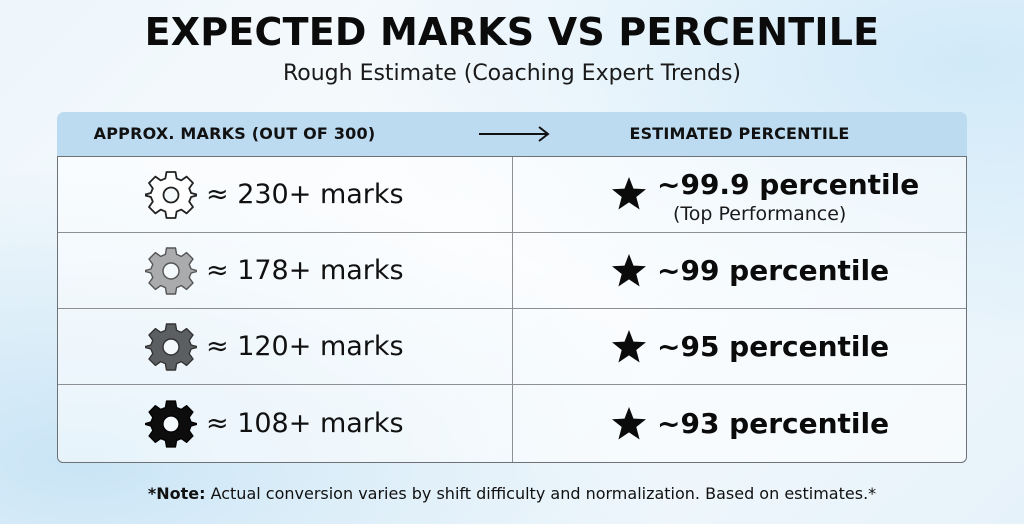 The image size is (1024, 524). I want to click on table-row: ≈ 120+ marks ~95 percentile, so click(512, 347).